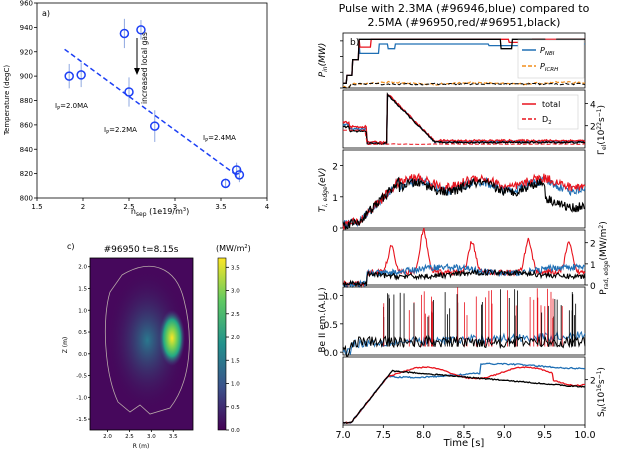  What do you see at coordinates (151, 437) in the screenshot?
I see `heatmap-x-tick-label: 3.0` at bounding box center [151, 437].